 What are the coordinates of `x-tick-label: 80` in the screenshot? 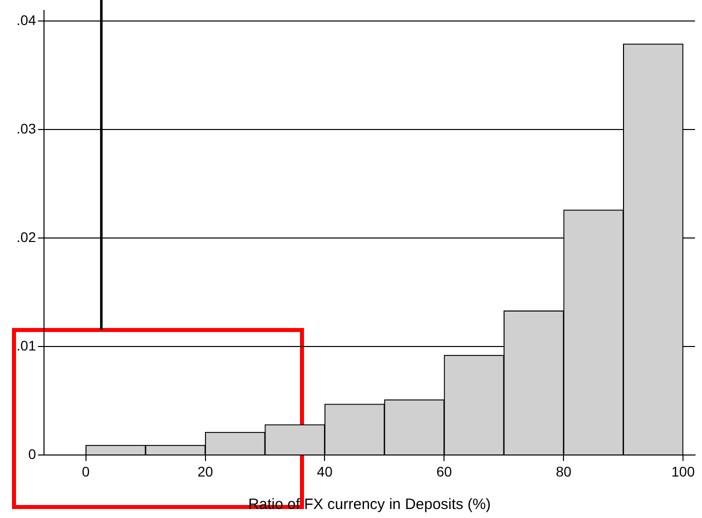 It's located at (564, 471).